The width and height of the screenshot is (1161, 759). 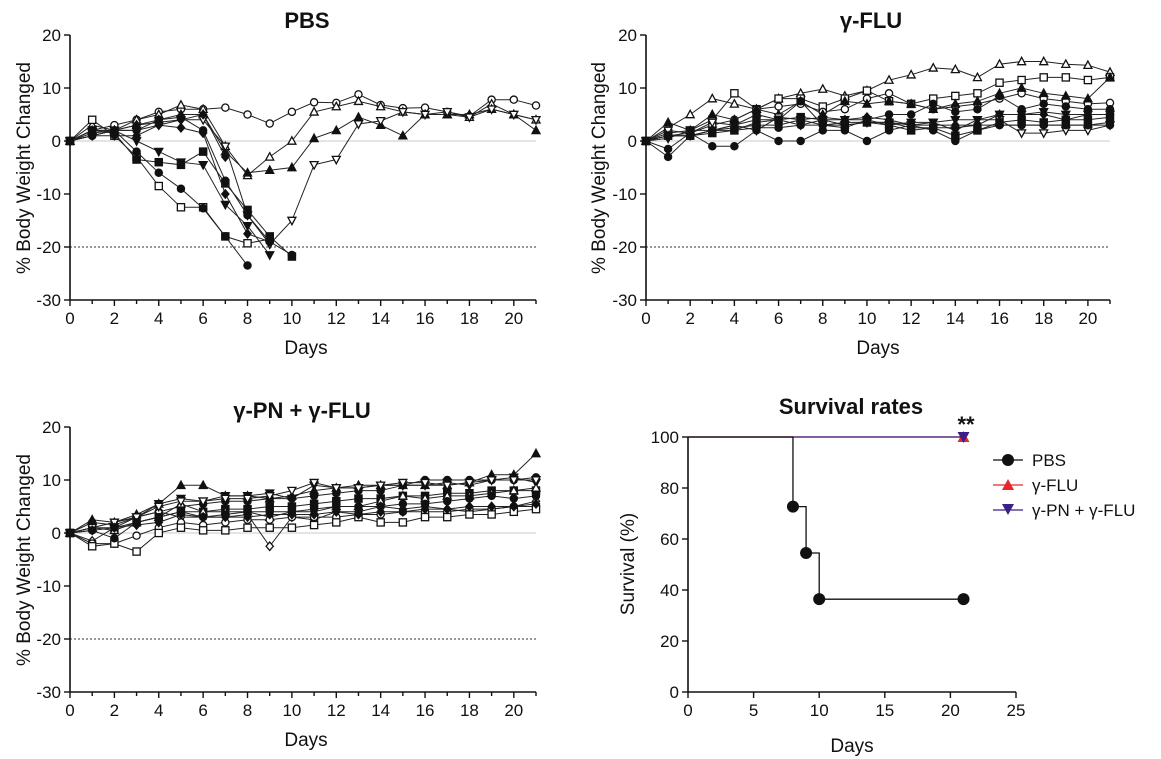 What do you see at coordinates (1008, 460) in the screenshot?
I see `legend-marker-circle` at bounding box center [1008, 460].